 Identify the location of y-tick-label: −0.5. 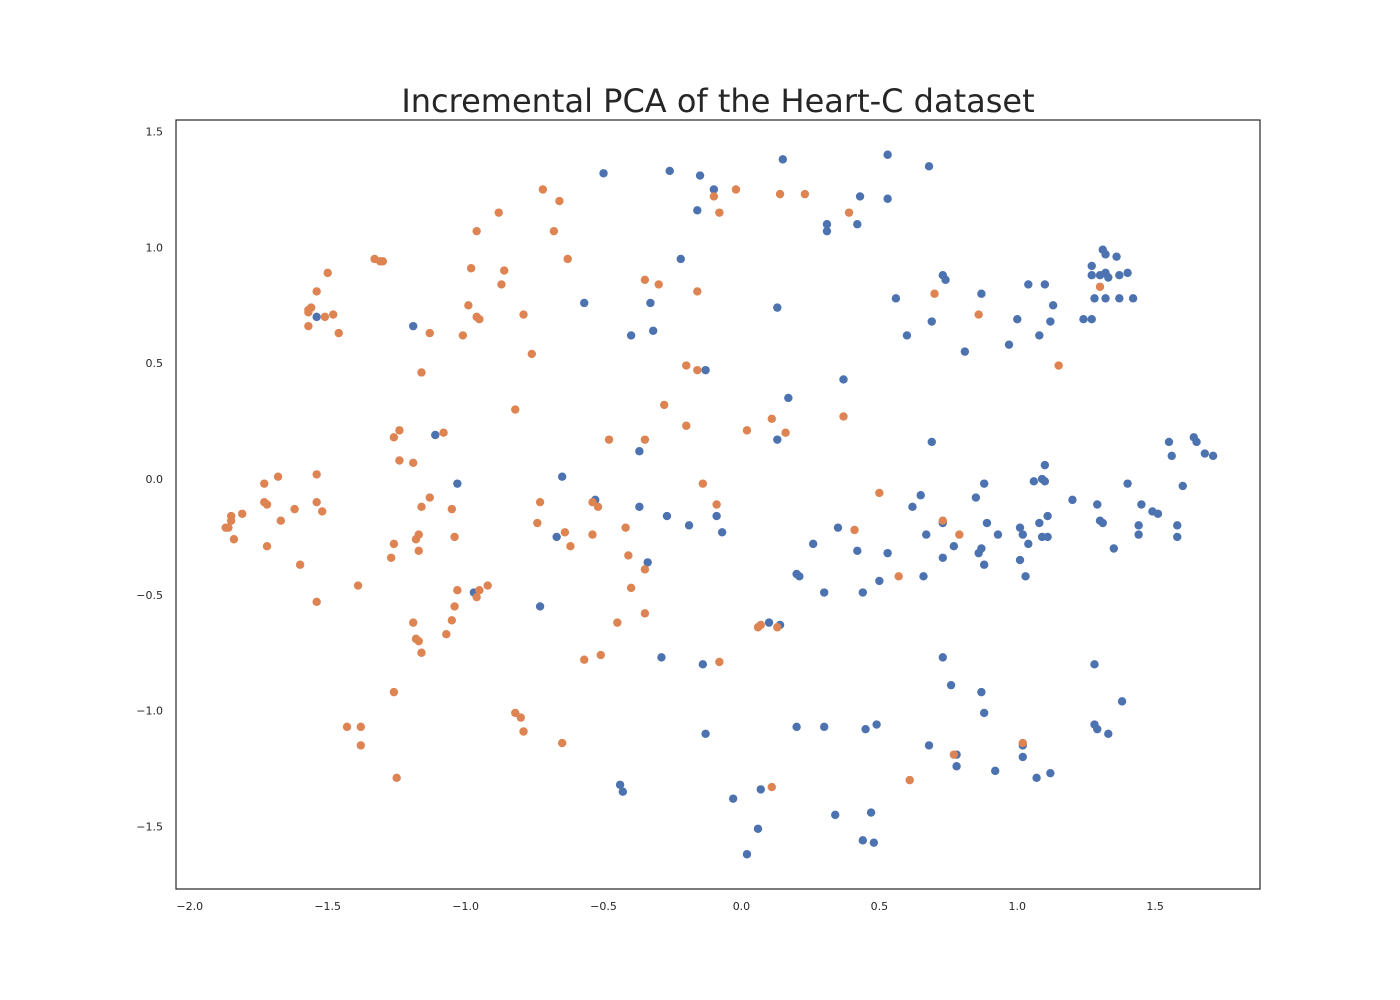
(149, 595).